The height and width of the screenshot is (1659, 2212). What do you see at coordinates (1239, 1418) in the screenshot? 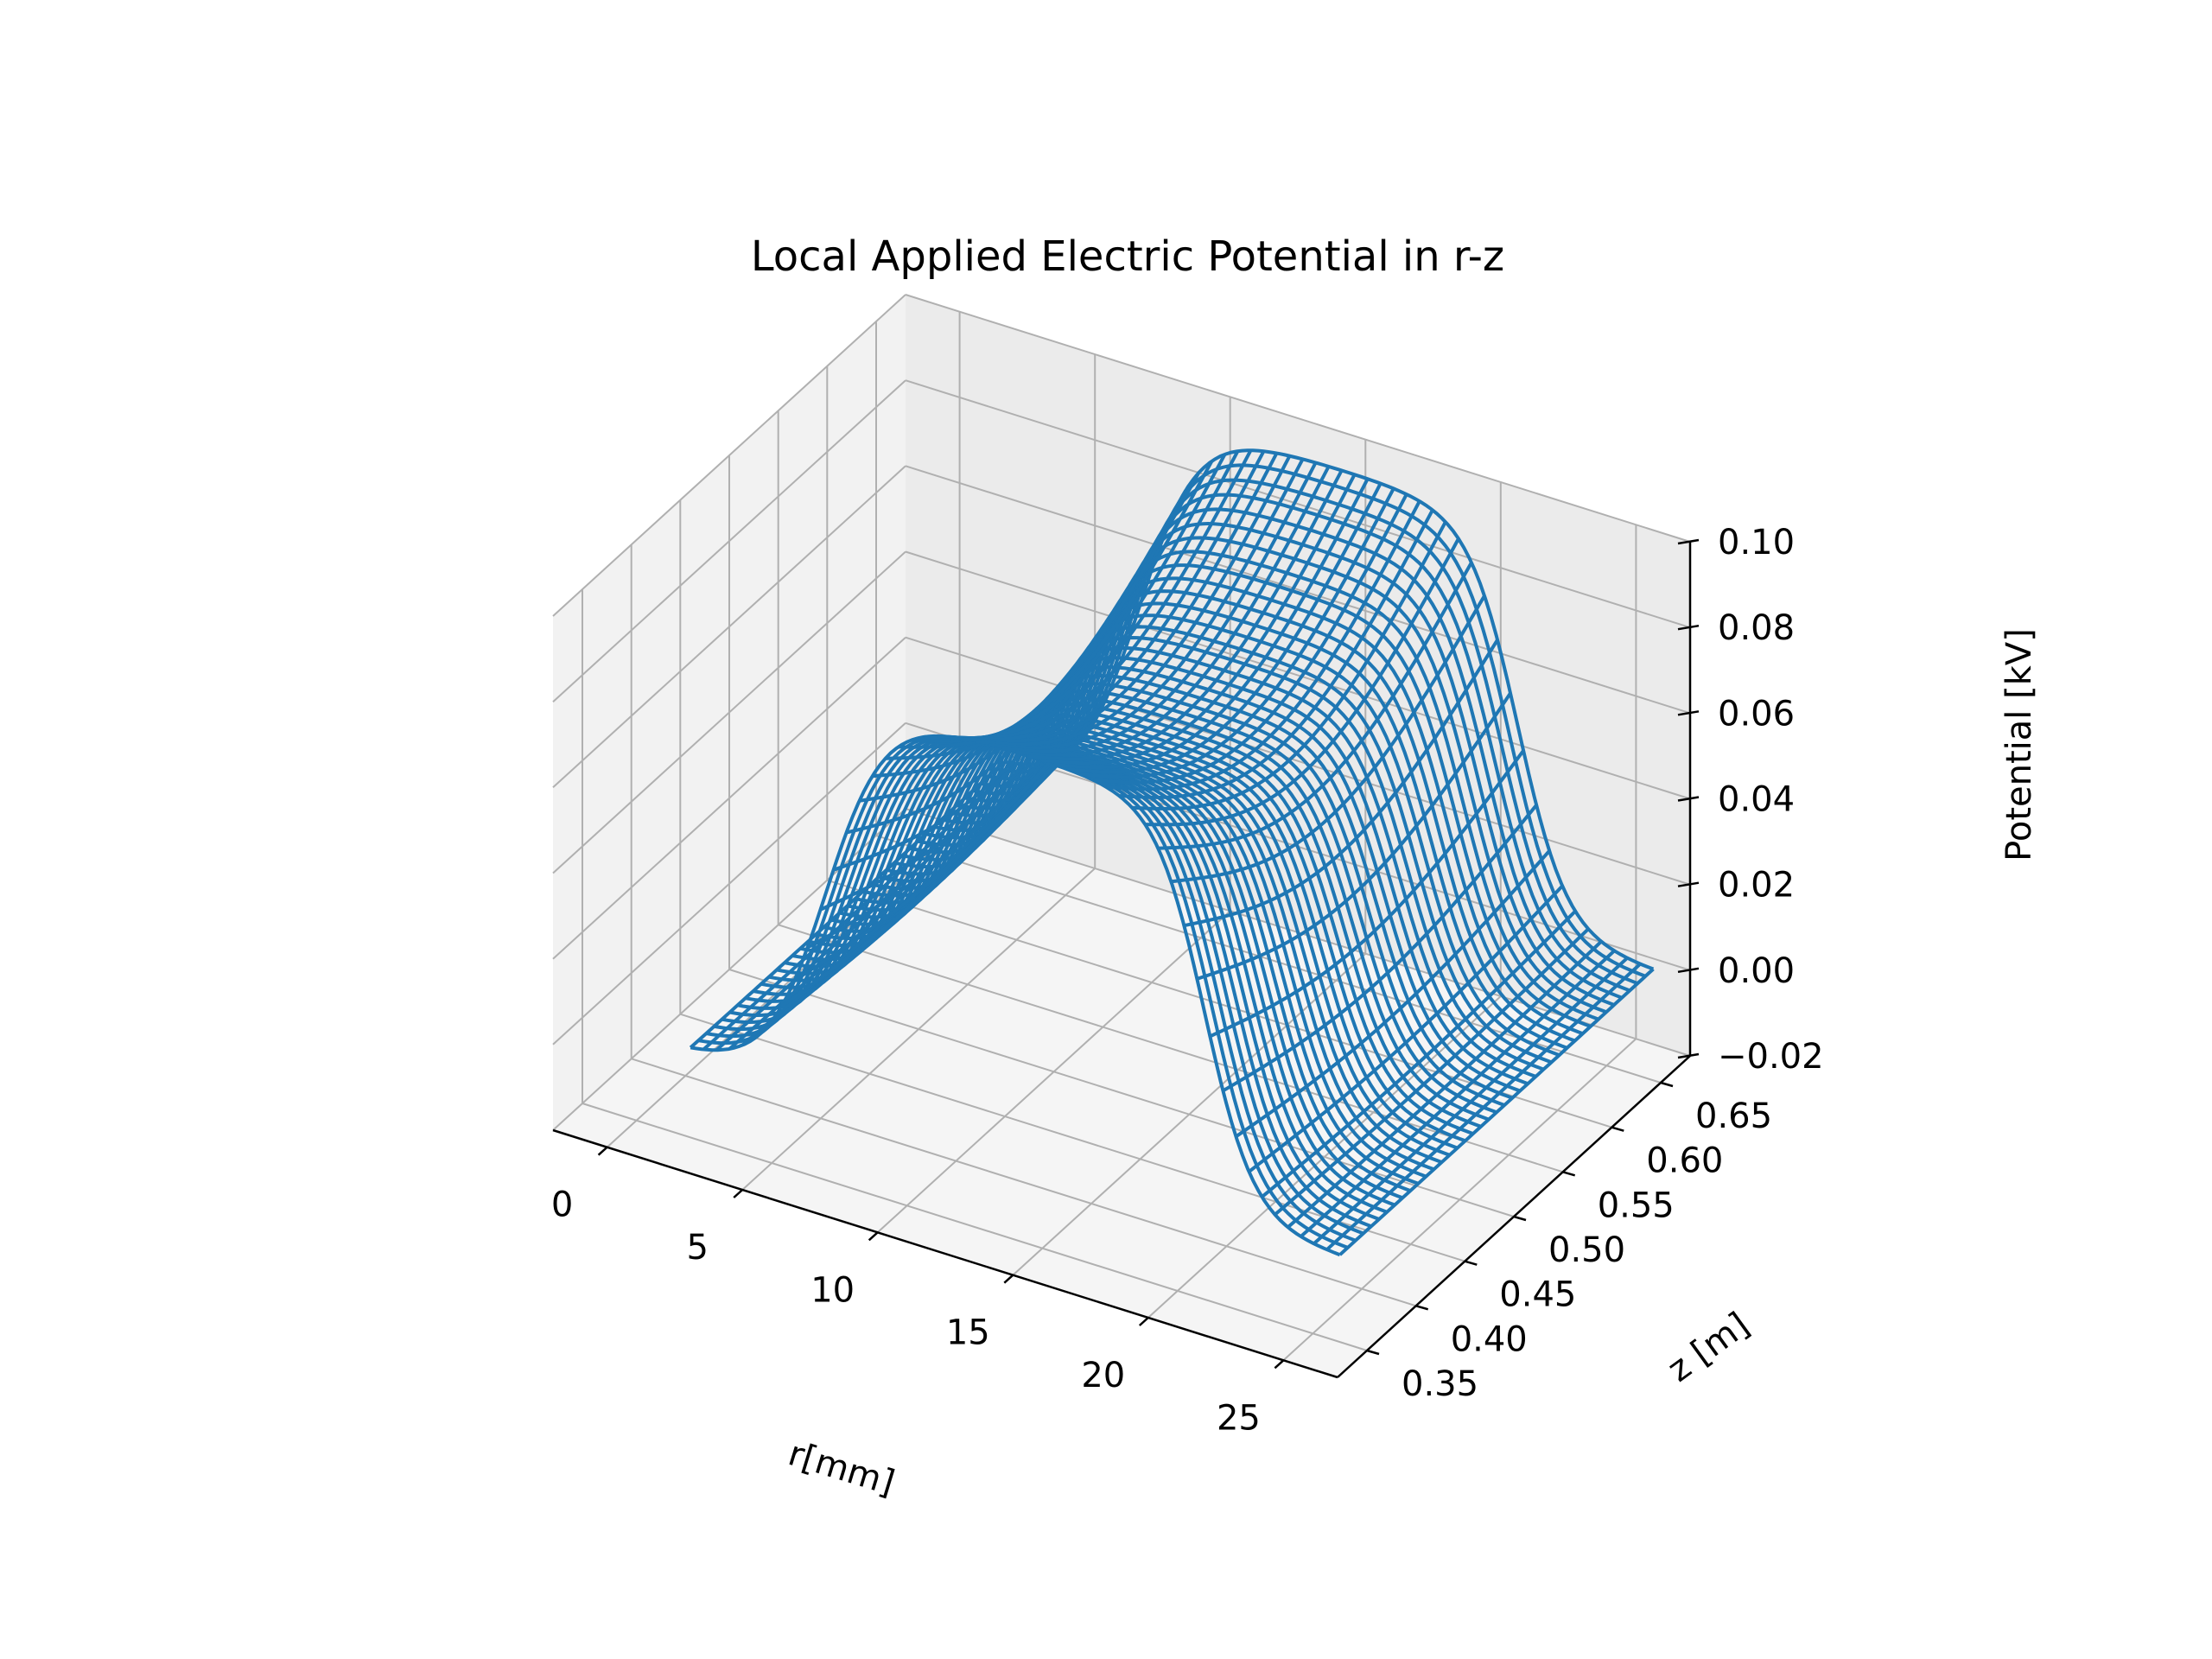
I see `x-tick-label: 25` at bounding box center [1239, 1418].